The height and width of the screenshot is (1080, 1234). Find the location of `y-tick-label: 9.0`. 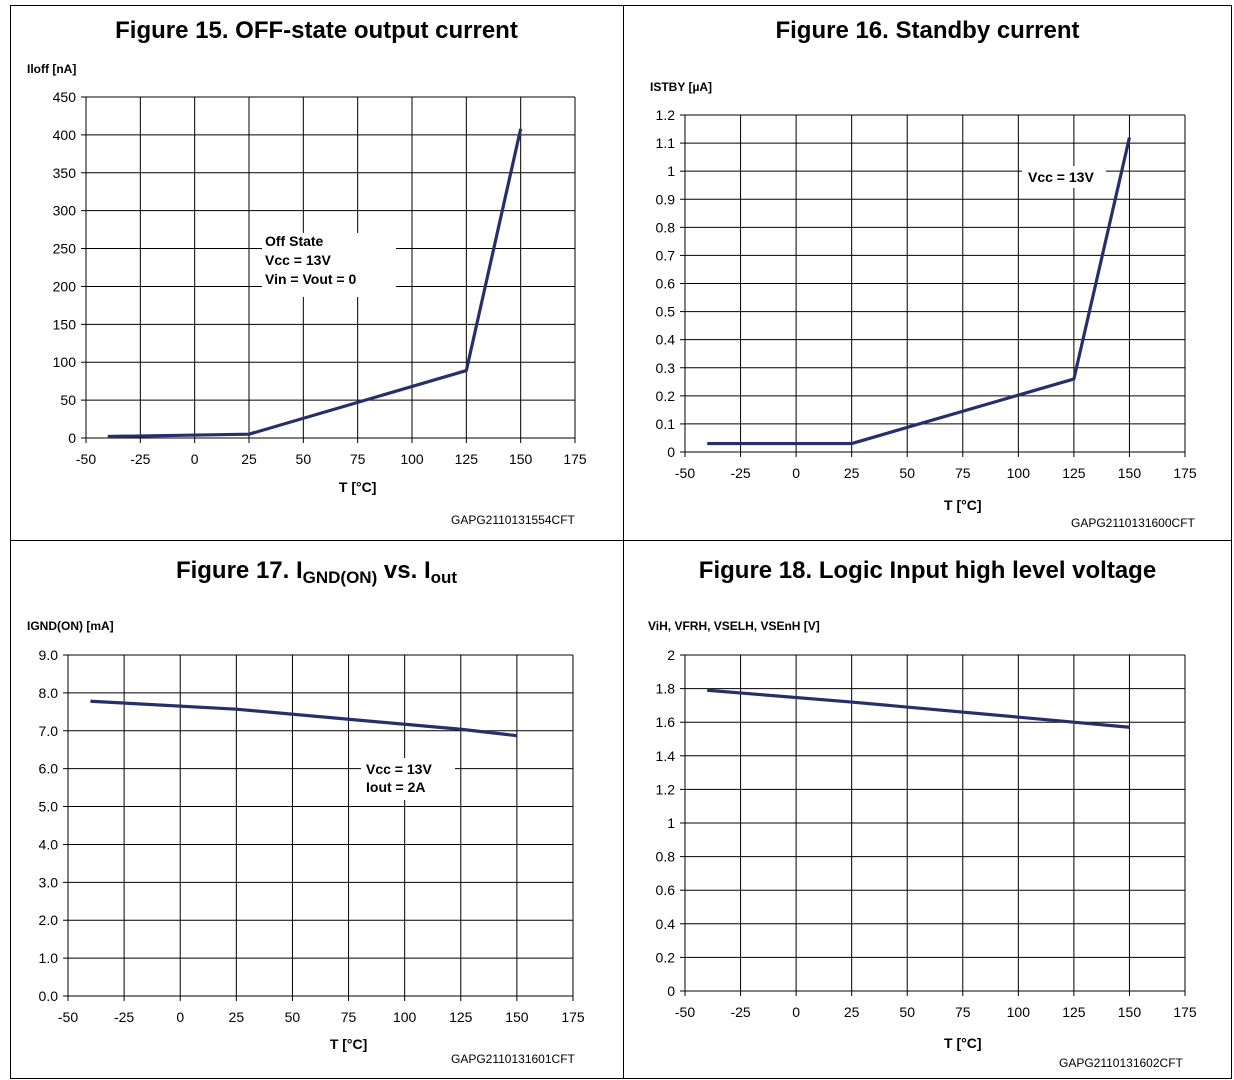

y-tick-label: 9.0 is located at coordinates (49, 655).